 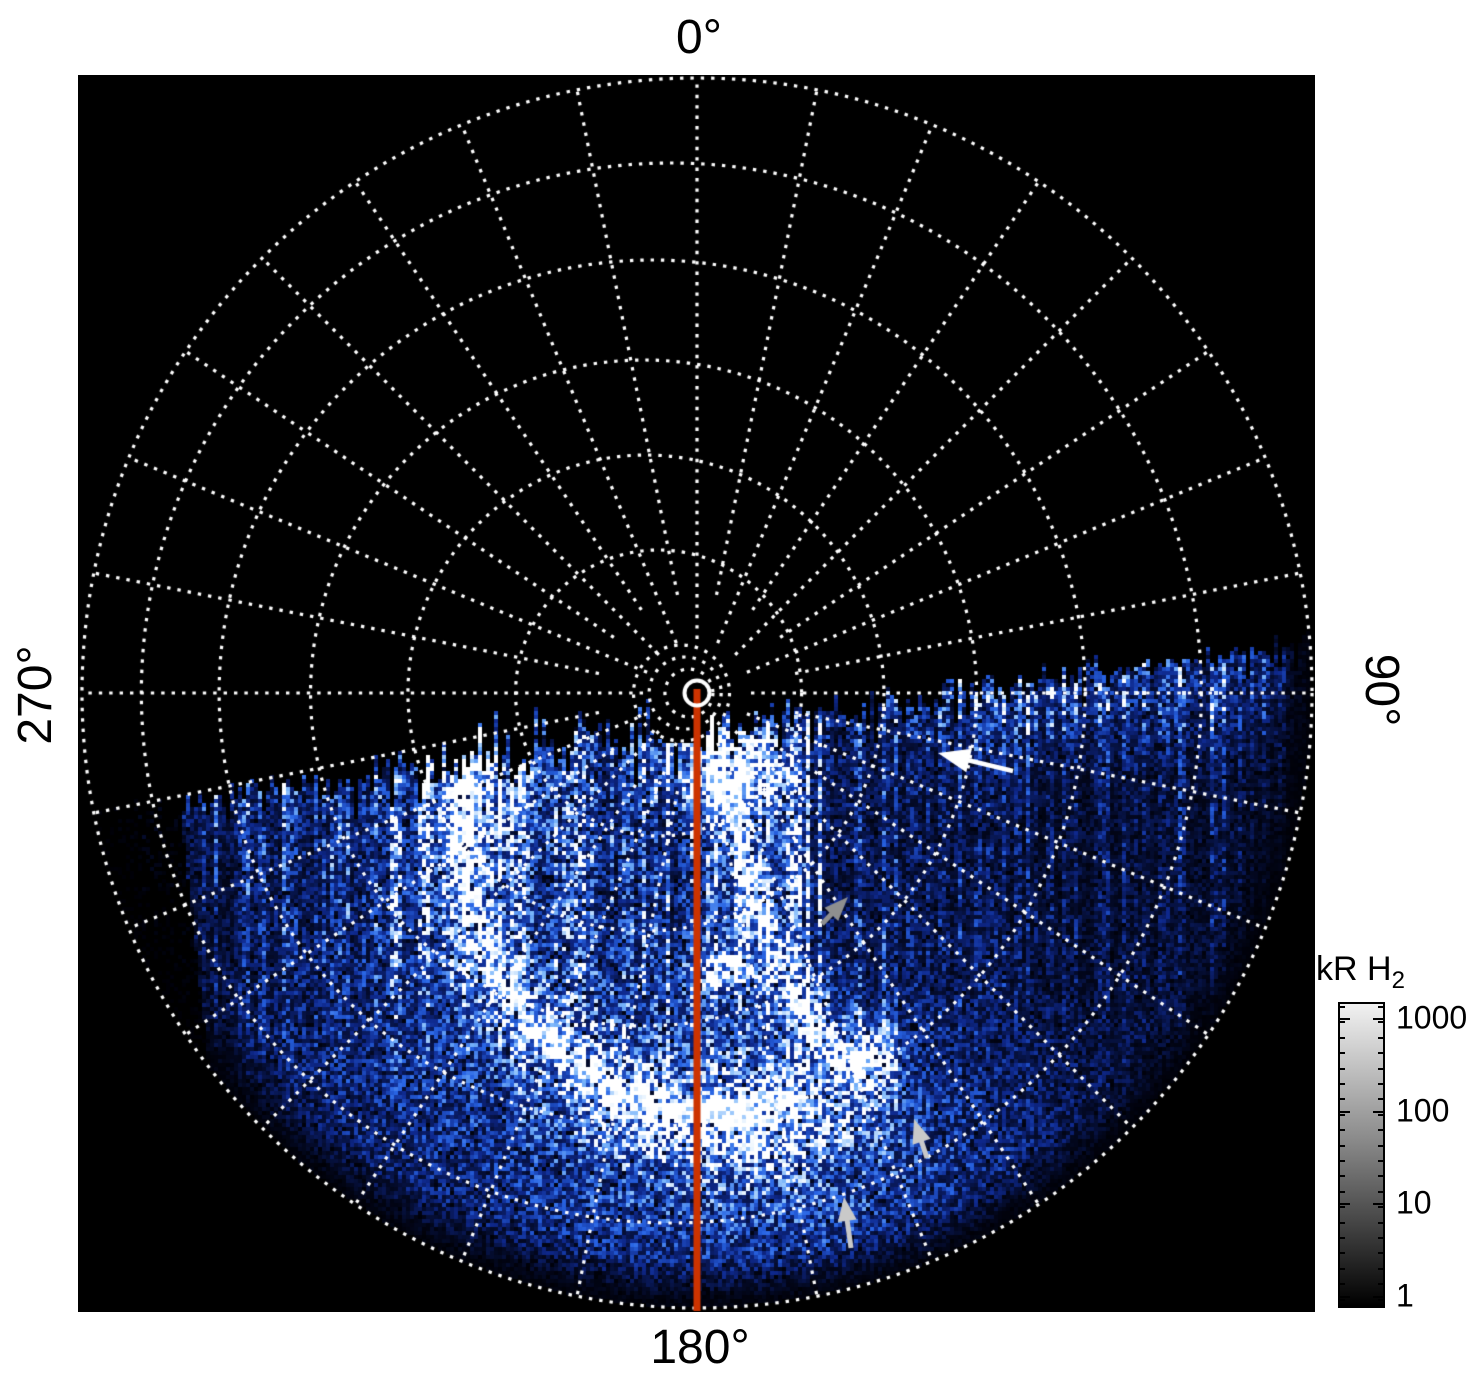 I want to click on angle-label-180: 180°, so click(x=700, y=1347).